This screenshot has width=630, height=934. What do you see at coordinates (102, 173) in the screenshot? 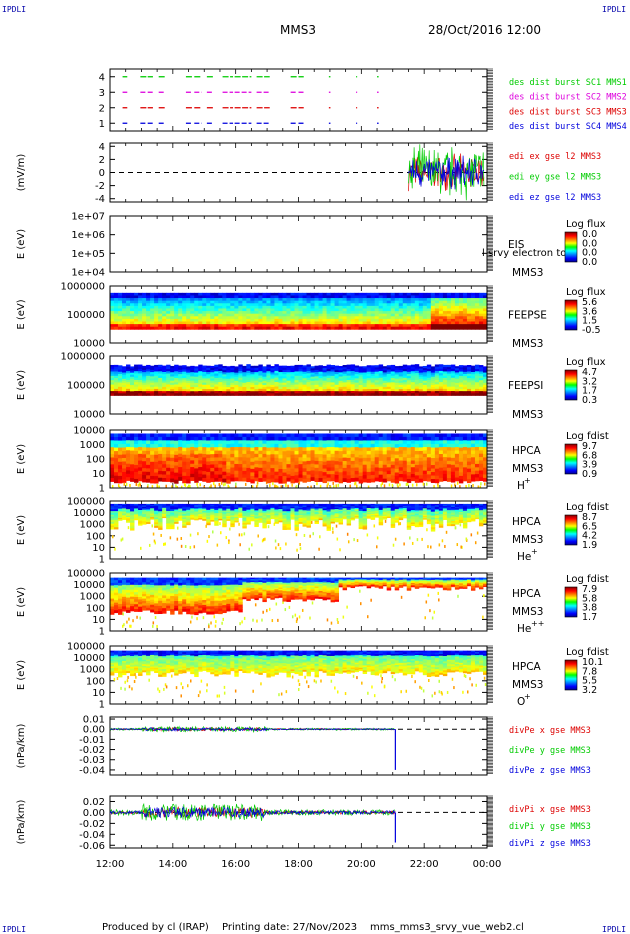
I see `edi-ytick-label: 0` at bounding box center [102, 173].